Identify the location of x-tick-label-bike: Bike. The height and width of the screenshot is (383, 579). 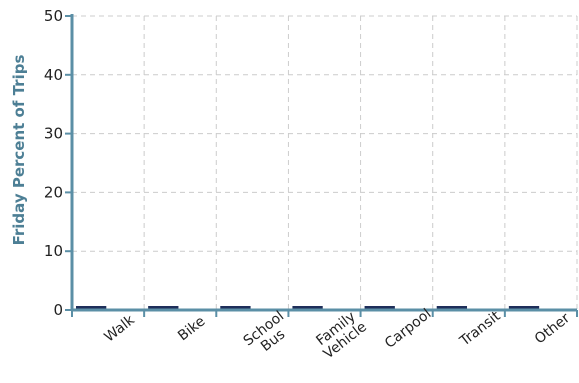
(191, 328).